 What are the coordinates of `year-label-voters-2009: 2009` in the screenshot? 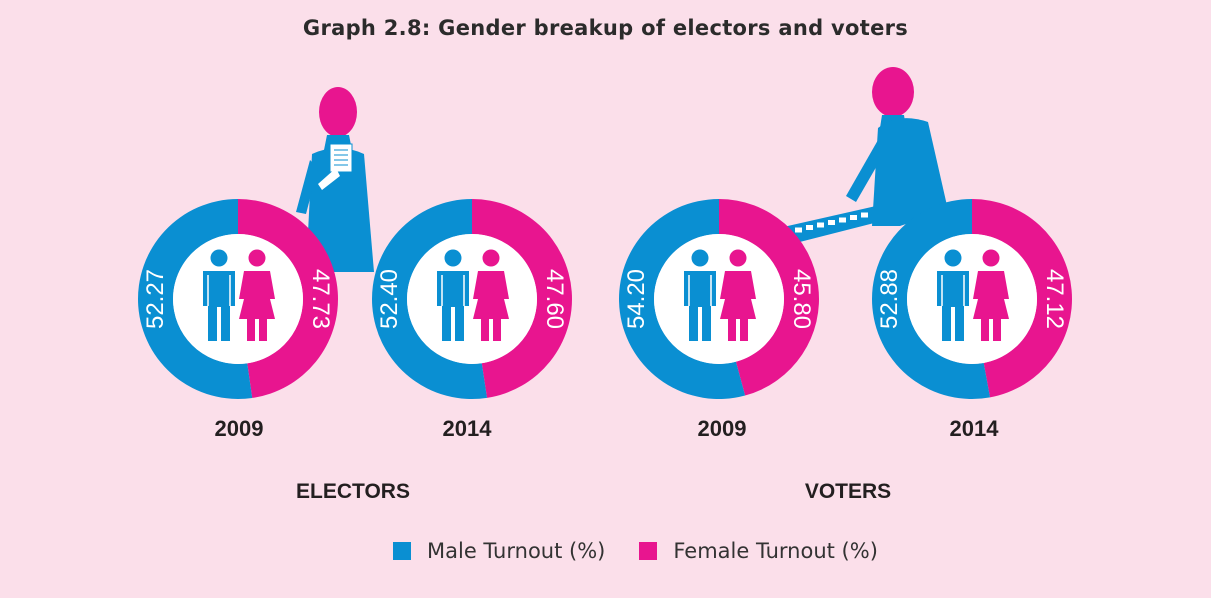 It's located at (722, 428).